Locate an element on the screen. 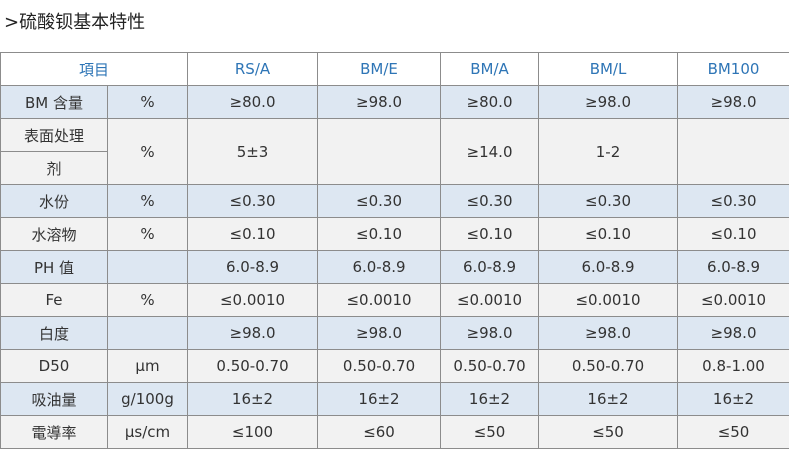 The image size is (789, 462). value-cell: 5±3 is located at coordinates (253, 151).